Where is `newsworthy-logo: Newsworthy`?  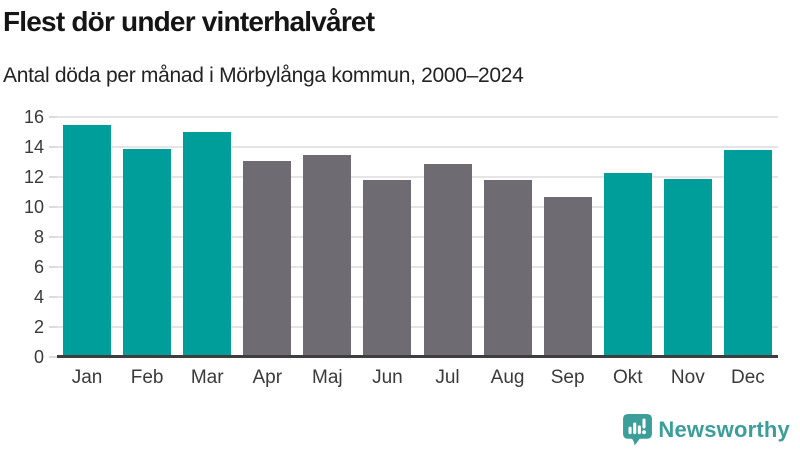
newsworthy-logo: Newsworthy is located at coordinates (706, 430).